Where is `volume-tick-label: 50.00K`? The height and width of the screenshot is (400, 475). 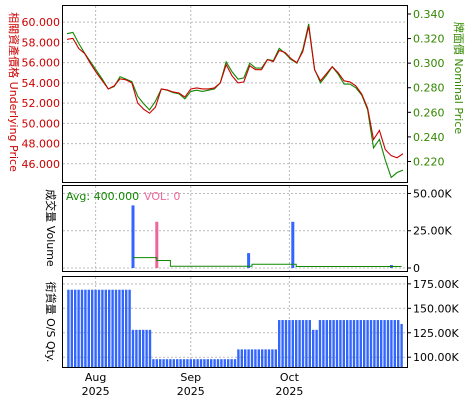 volume-tick-label: 50.00K is located at coordinates (432, 193).